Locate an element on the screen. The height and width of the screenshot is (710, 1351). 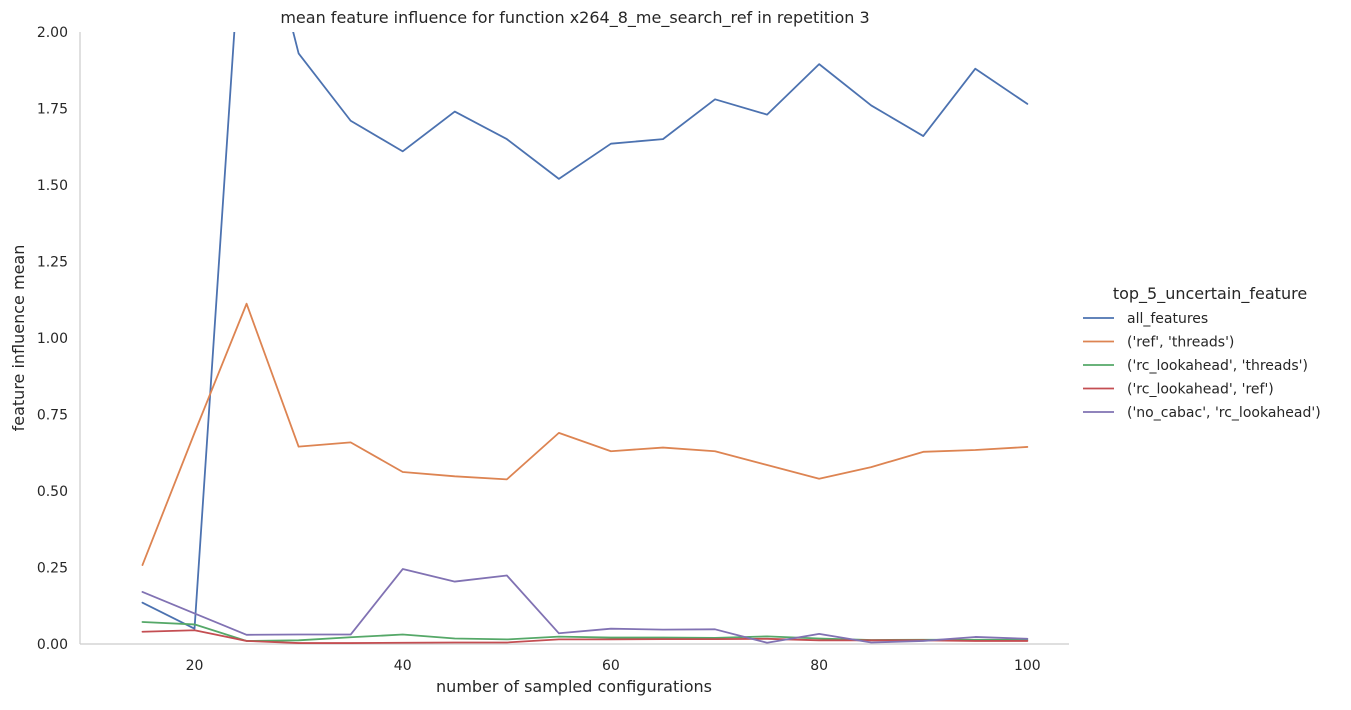
x-tick-label: 60 is located at coordinates (611, 666).